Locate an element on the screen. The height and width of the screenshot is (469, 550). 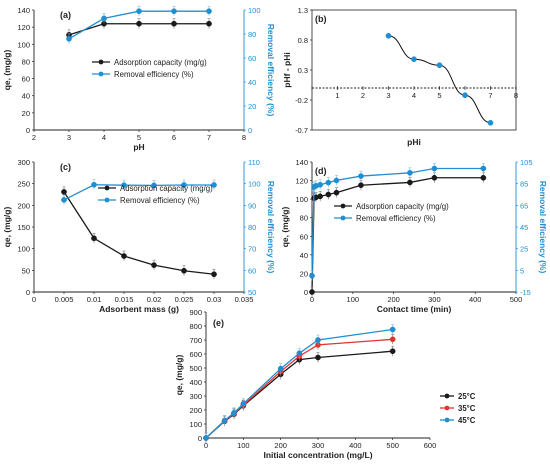
y2-tick-label: 5 is located at coordinates (522, 270).